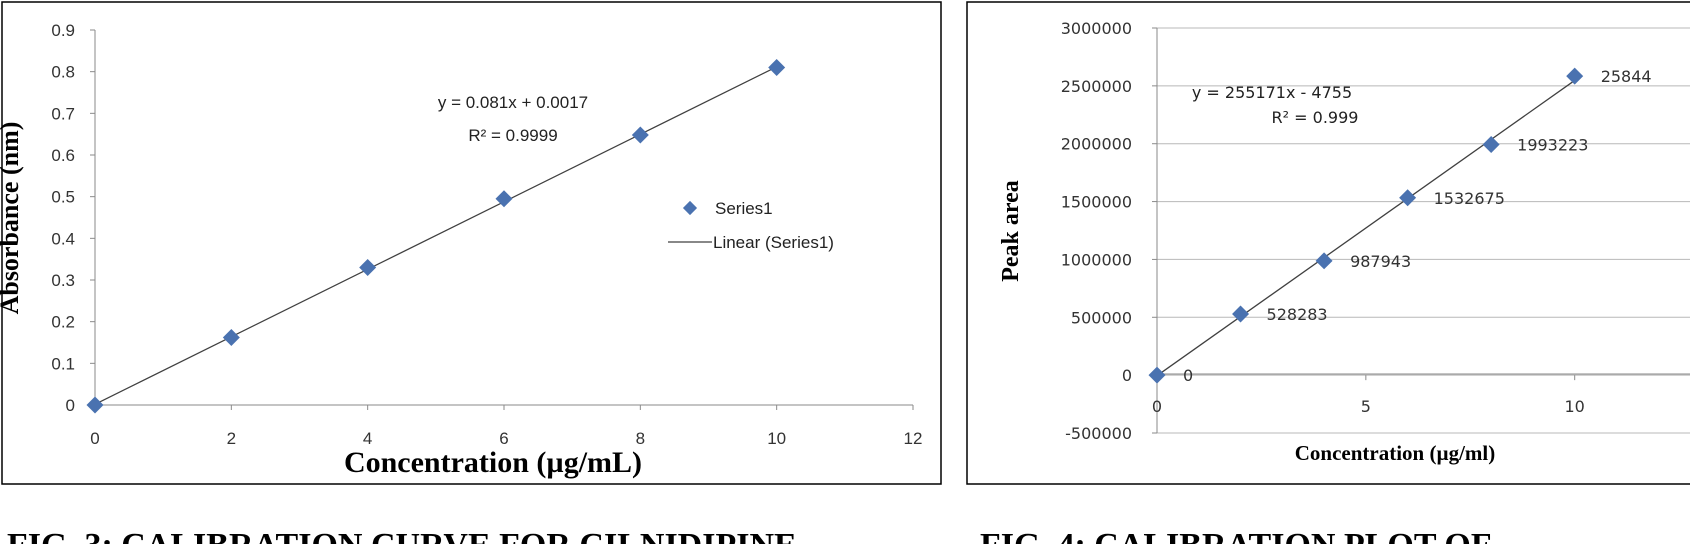  I want to click on y-tick-label: 0.9, so click(63, 30).